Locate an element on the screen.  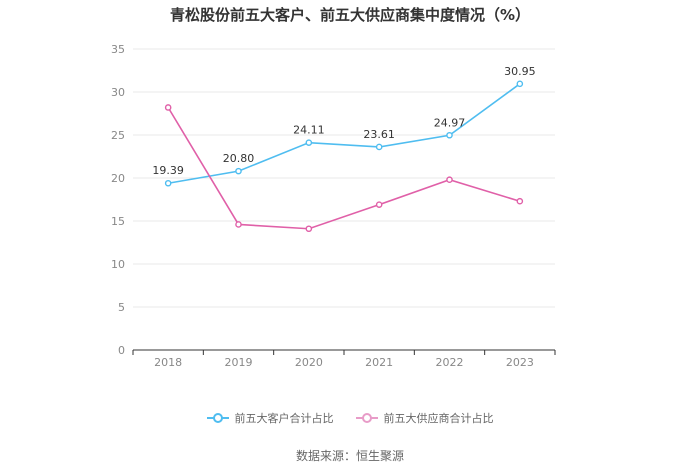
data-label: 24.97 is located at coordinates (450, 122).